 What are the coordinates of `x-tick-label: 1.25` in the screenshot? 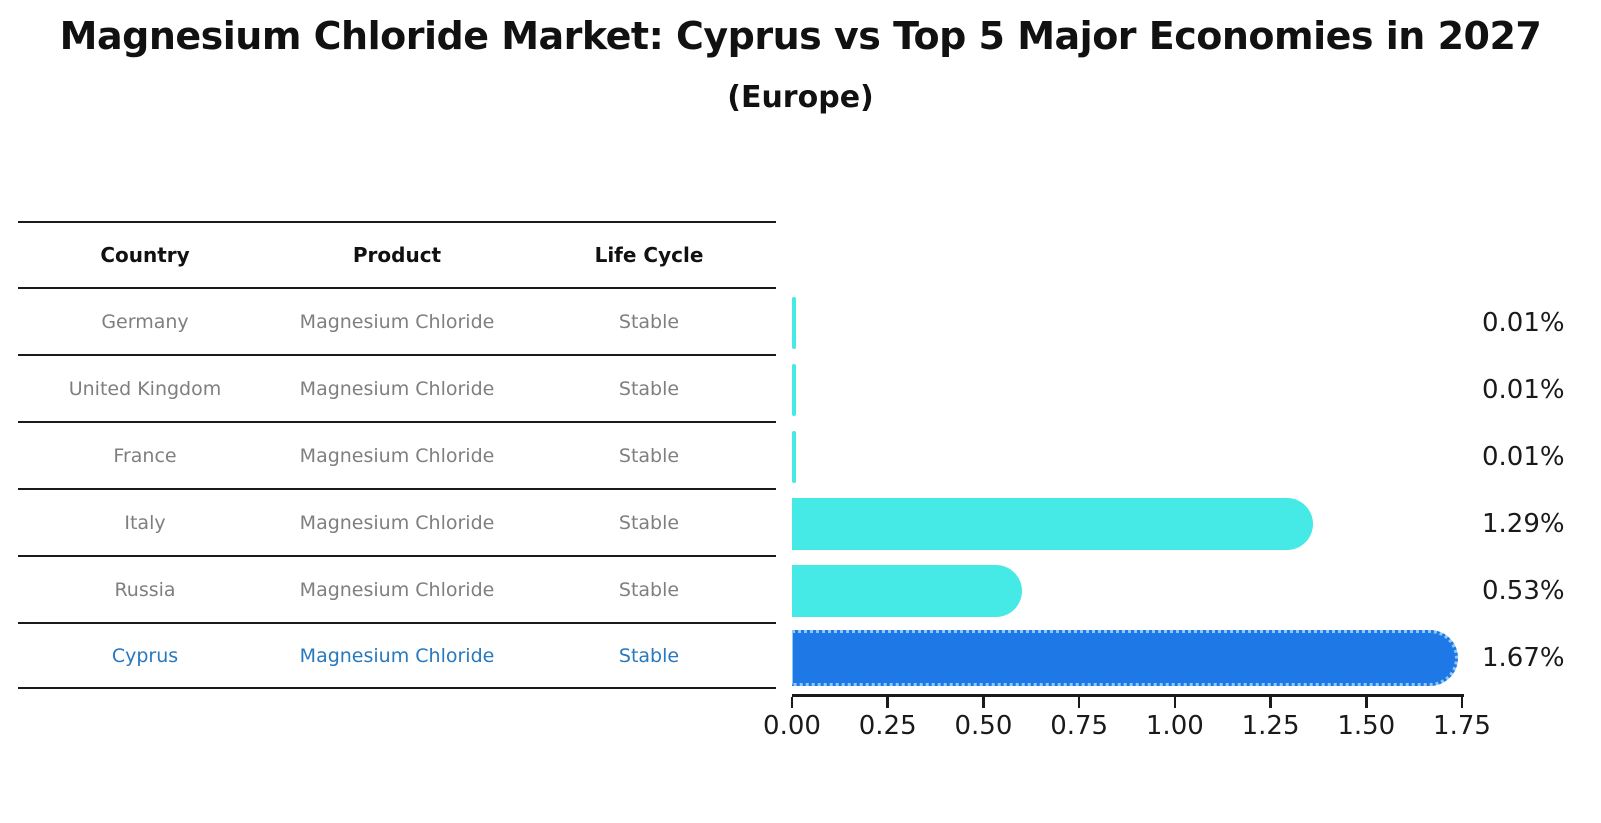 It's located at (1270, 726).